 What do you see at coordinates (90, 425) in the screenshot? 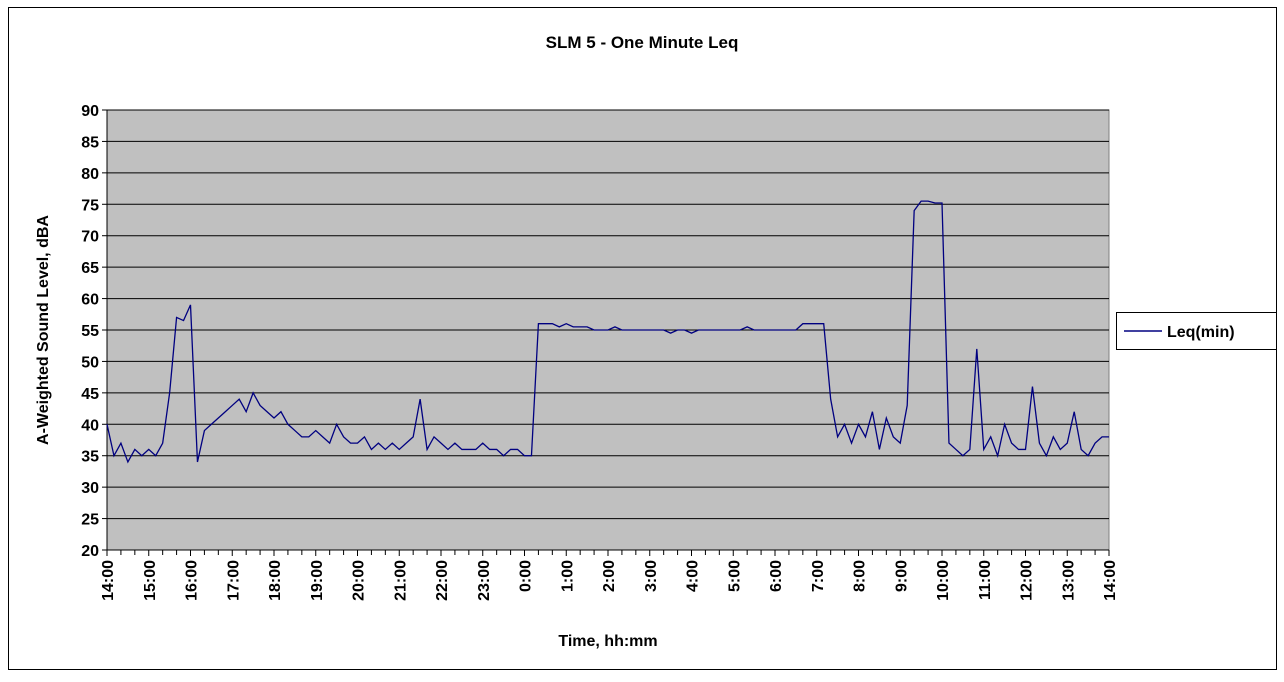
I see `y-tick-label: 40` at bounding box center [90, 425].